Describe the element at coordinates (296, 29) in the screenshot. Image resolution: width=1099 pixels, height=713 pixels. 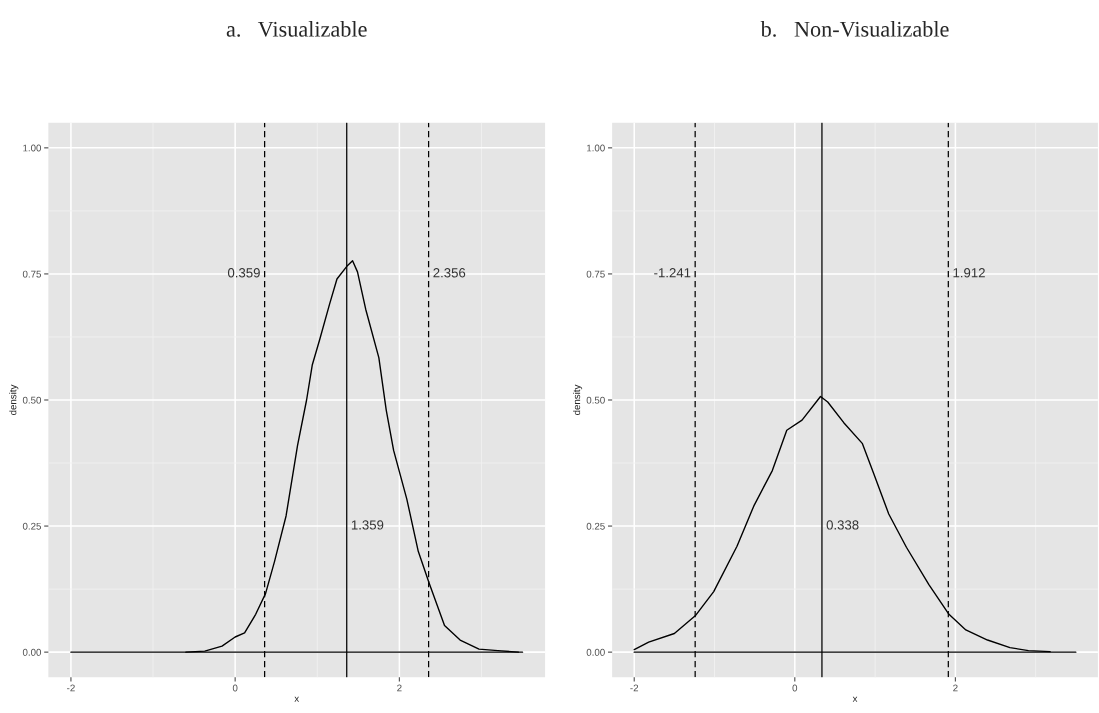
I see `chart-title: a. Visualizable` at that location.